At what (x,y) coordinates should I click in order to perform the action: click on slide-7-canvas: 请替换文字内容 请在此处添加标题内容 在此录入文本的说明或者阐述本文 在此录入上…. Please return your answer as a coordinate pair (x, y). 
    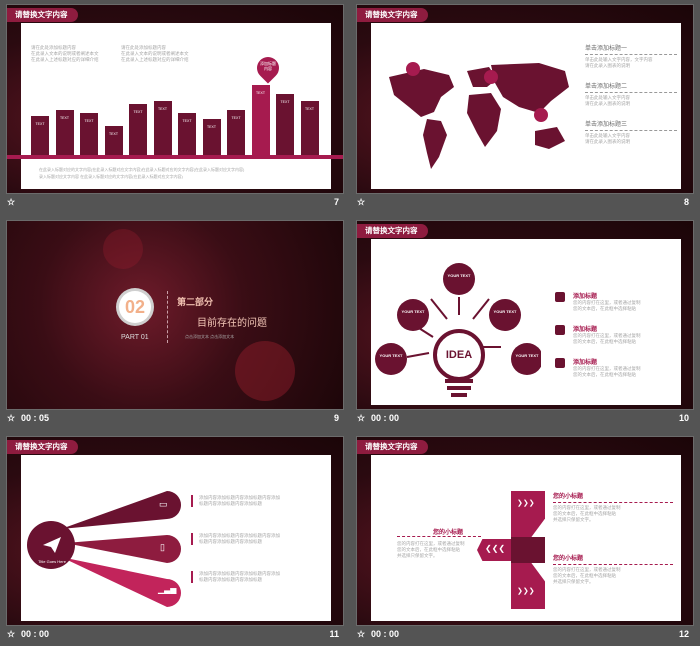
    Looking at the image, I should click on (175, 99).